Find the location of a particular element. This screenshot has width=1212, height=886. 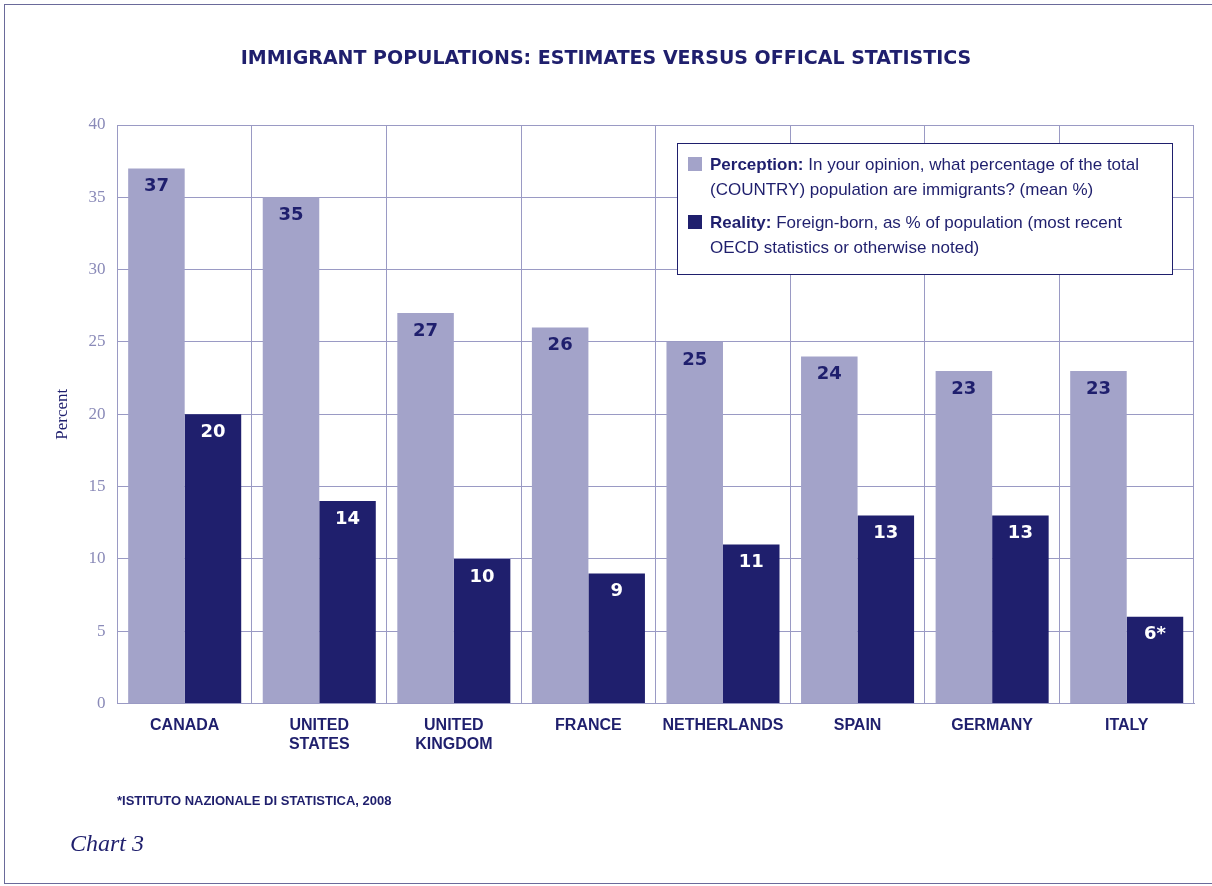

caption: Chart 3 is located at coordinates (107, 843).